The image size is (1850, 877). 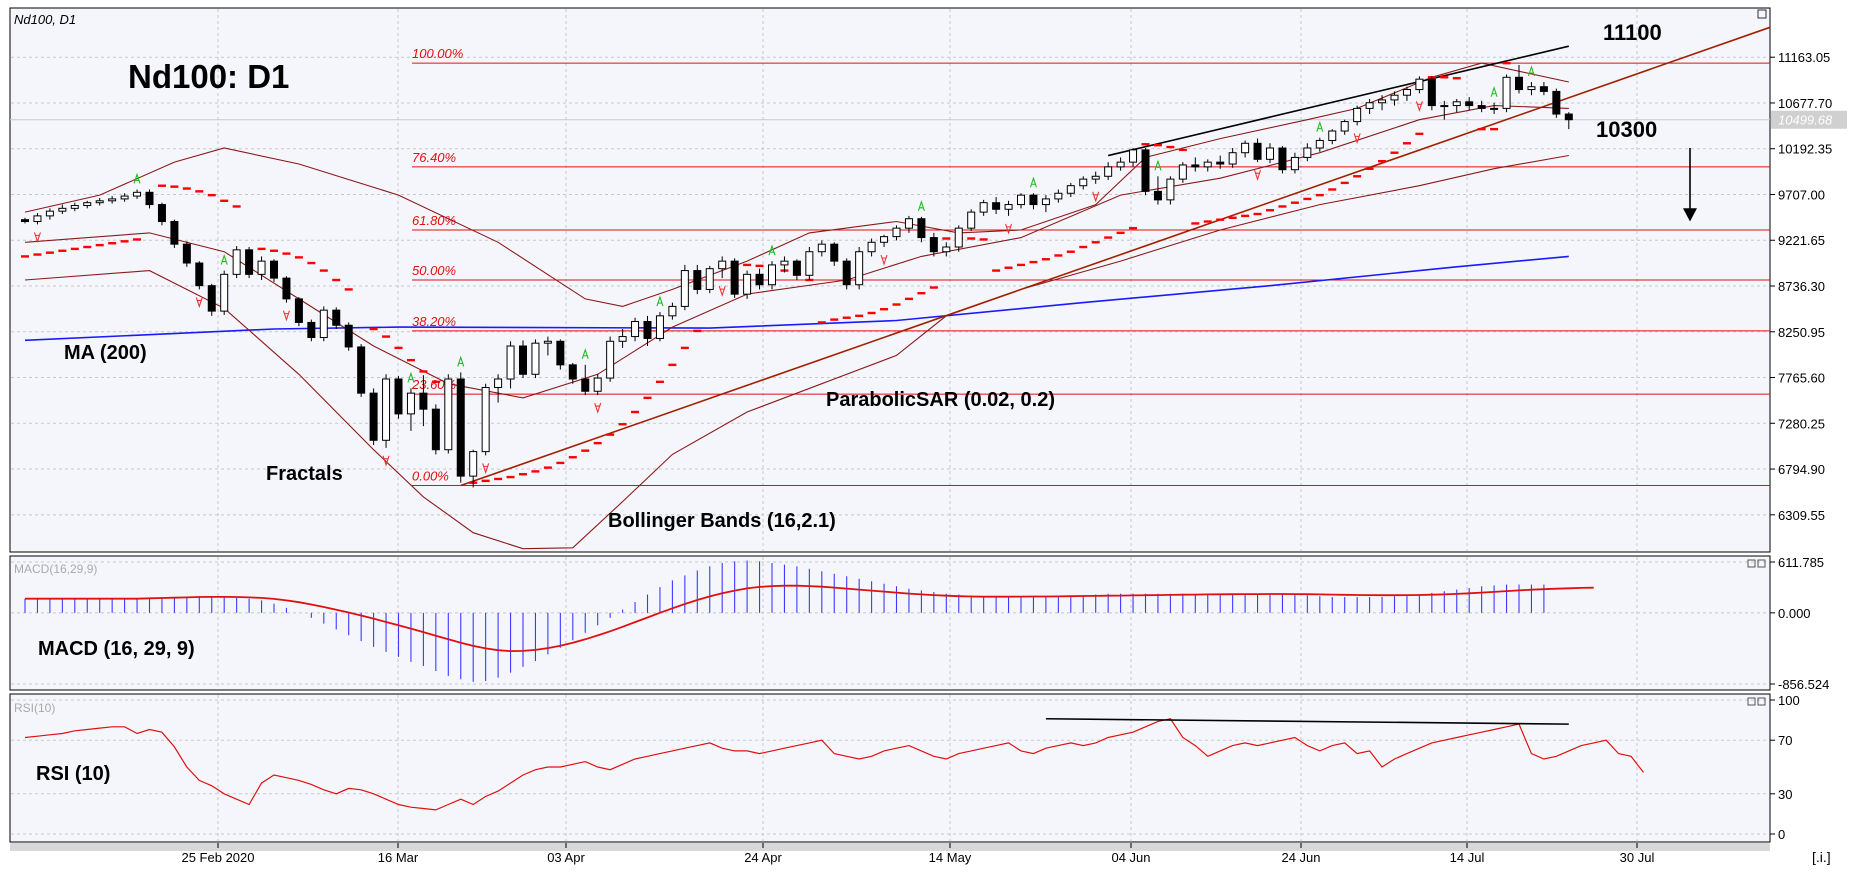 I want to click on upper-channel-line, so click(x=1338, y=101).